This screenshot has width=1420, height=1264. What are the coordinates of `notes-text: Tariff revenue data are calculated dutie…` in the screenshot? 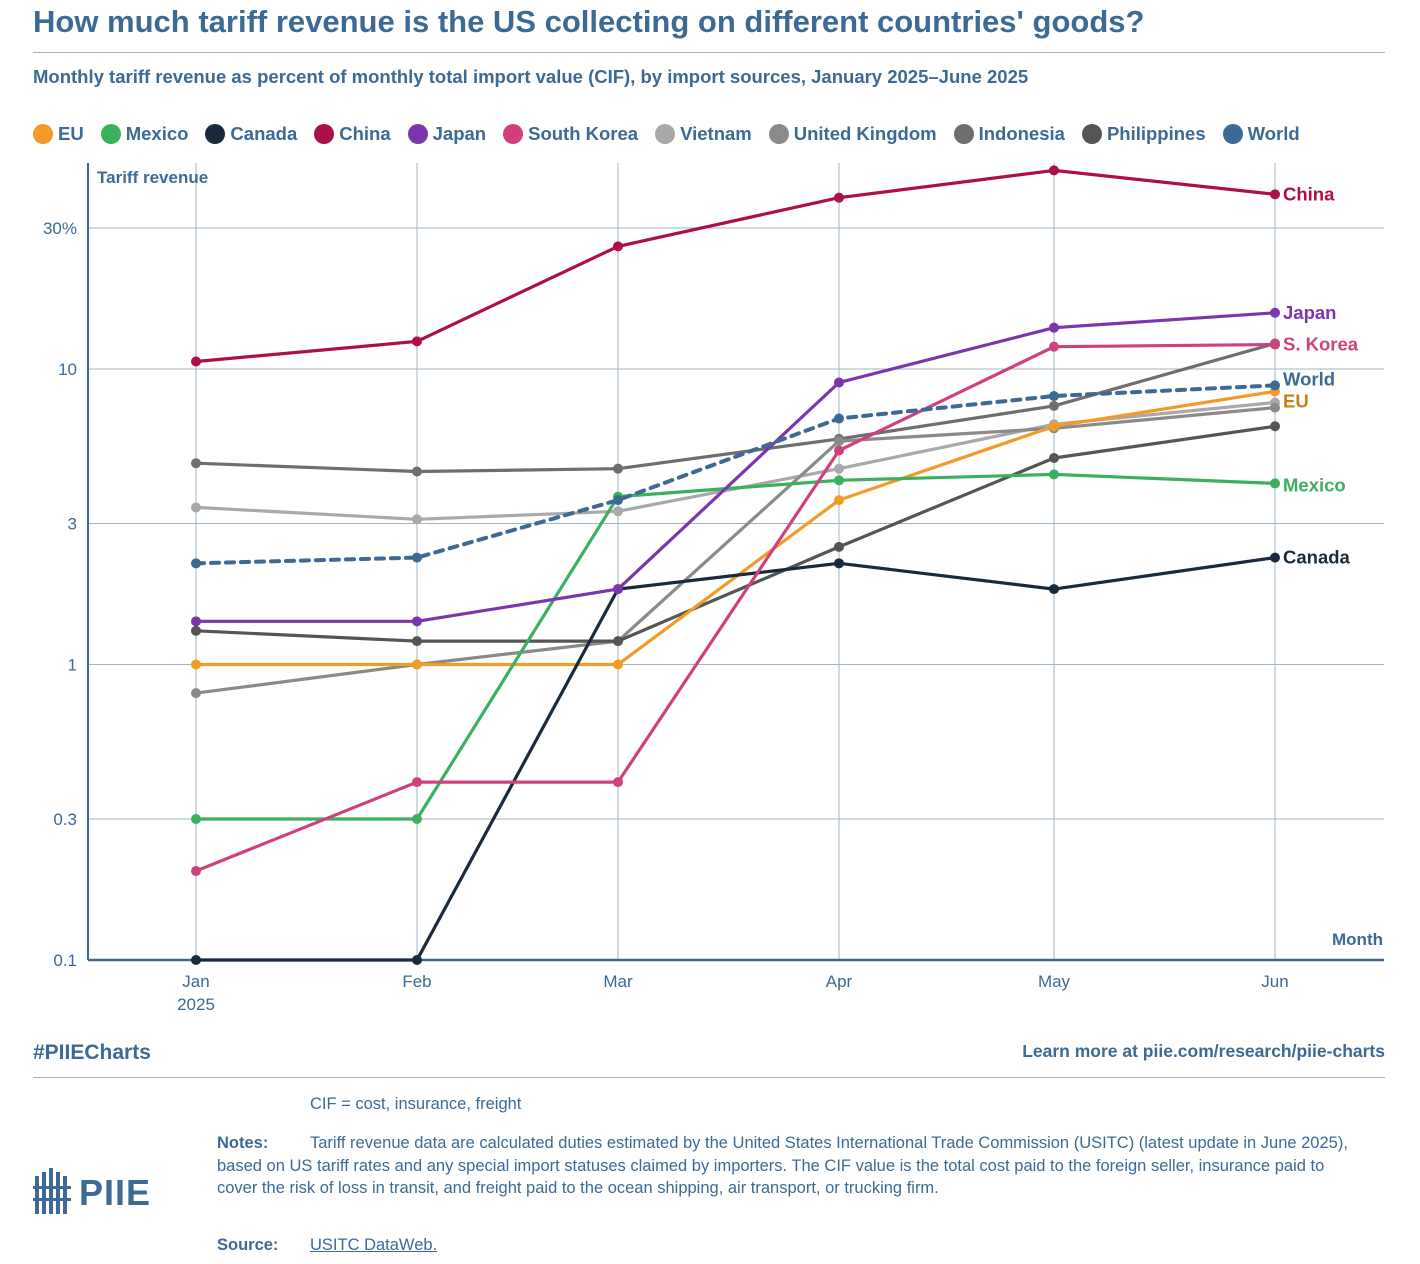 It's located at (782, 1165).